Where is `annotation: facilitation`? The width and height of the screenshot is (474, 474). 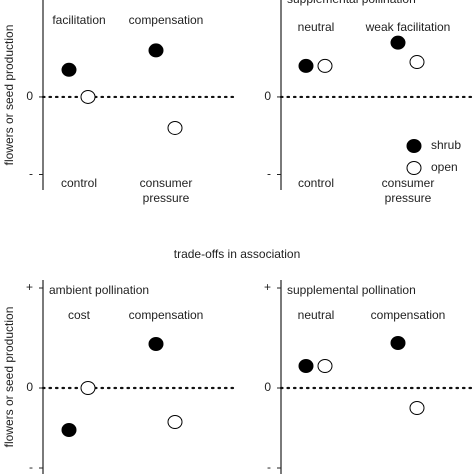 annotation: facilitation is located at coordinates (79, 20).